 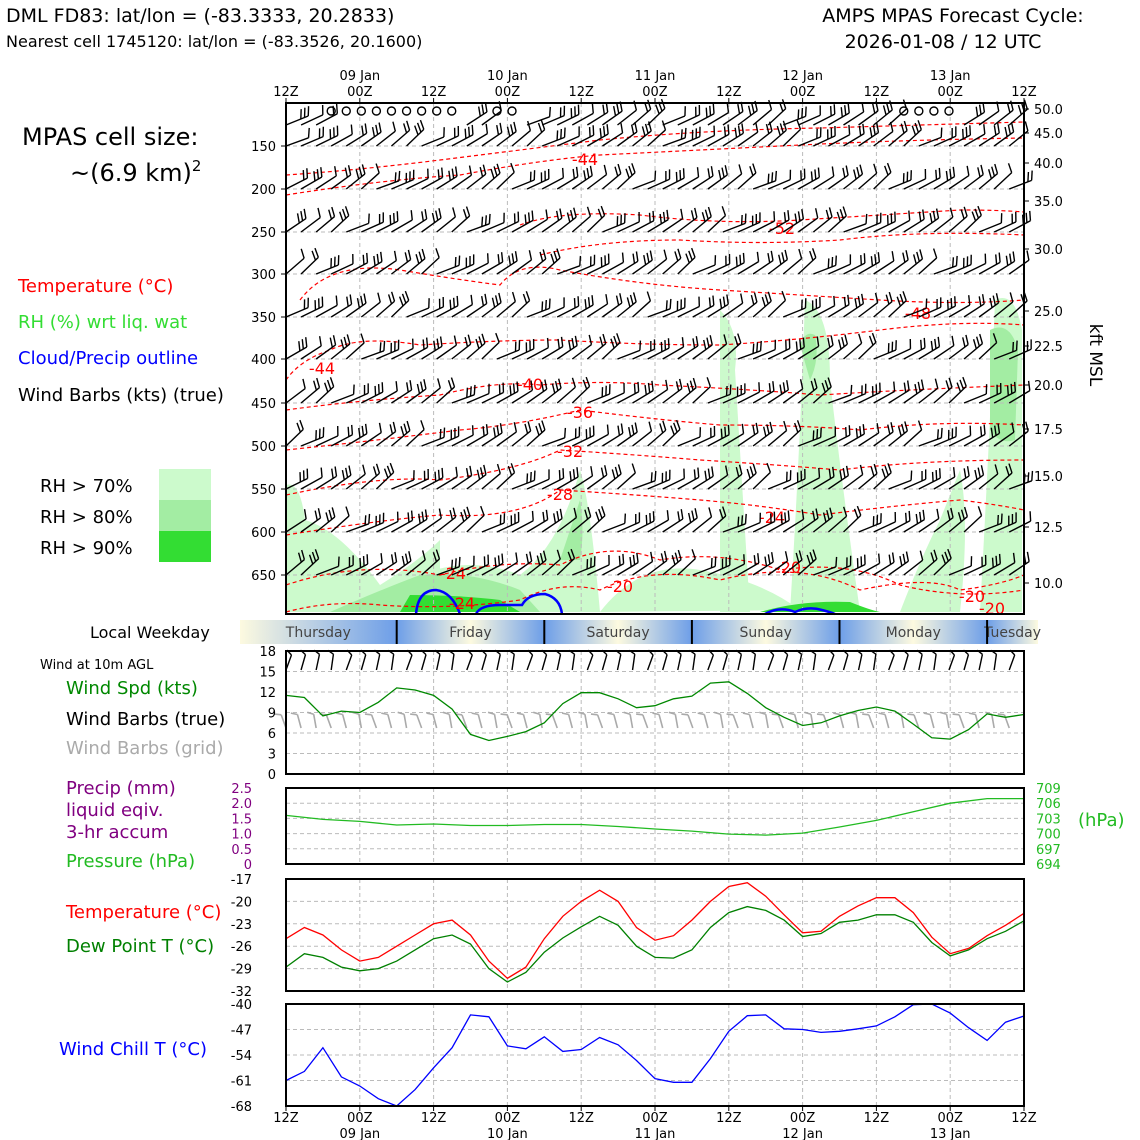 I want to click on y-tick-label: 0, so click(x=248, y=865).